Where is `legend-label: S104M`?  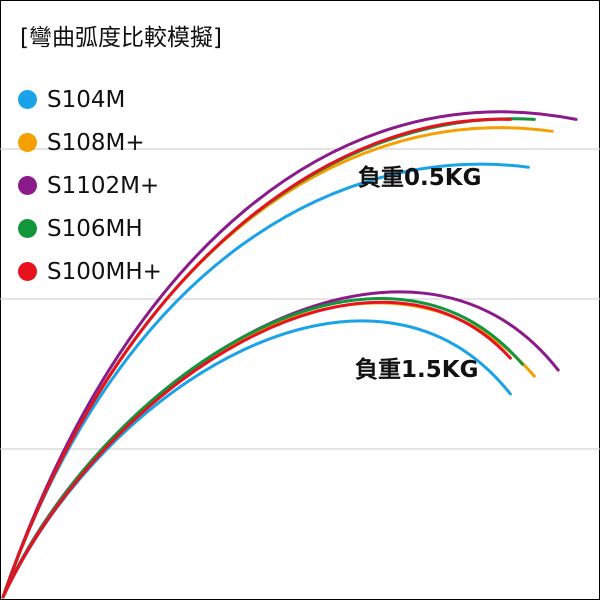
legend-label: S104M is located at coordinates (86, 99).